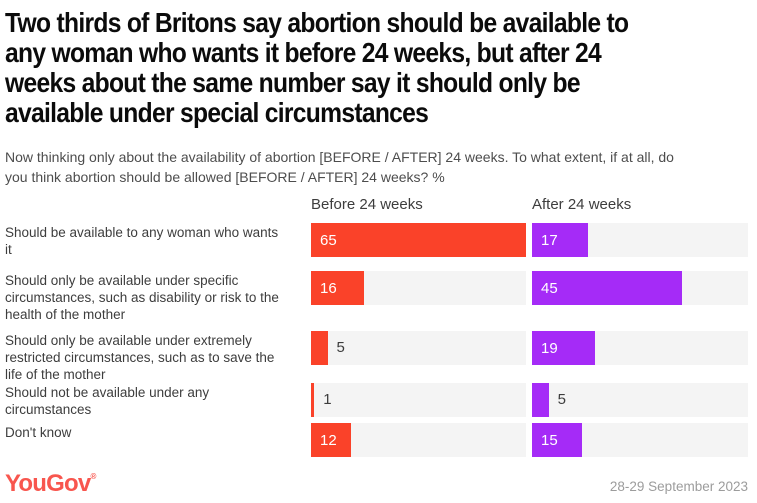  What do you see at coordinates (640, 240) in the screenshot?
I see `after-bar-track: 17` at bounding box center [640, 240].